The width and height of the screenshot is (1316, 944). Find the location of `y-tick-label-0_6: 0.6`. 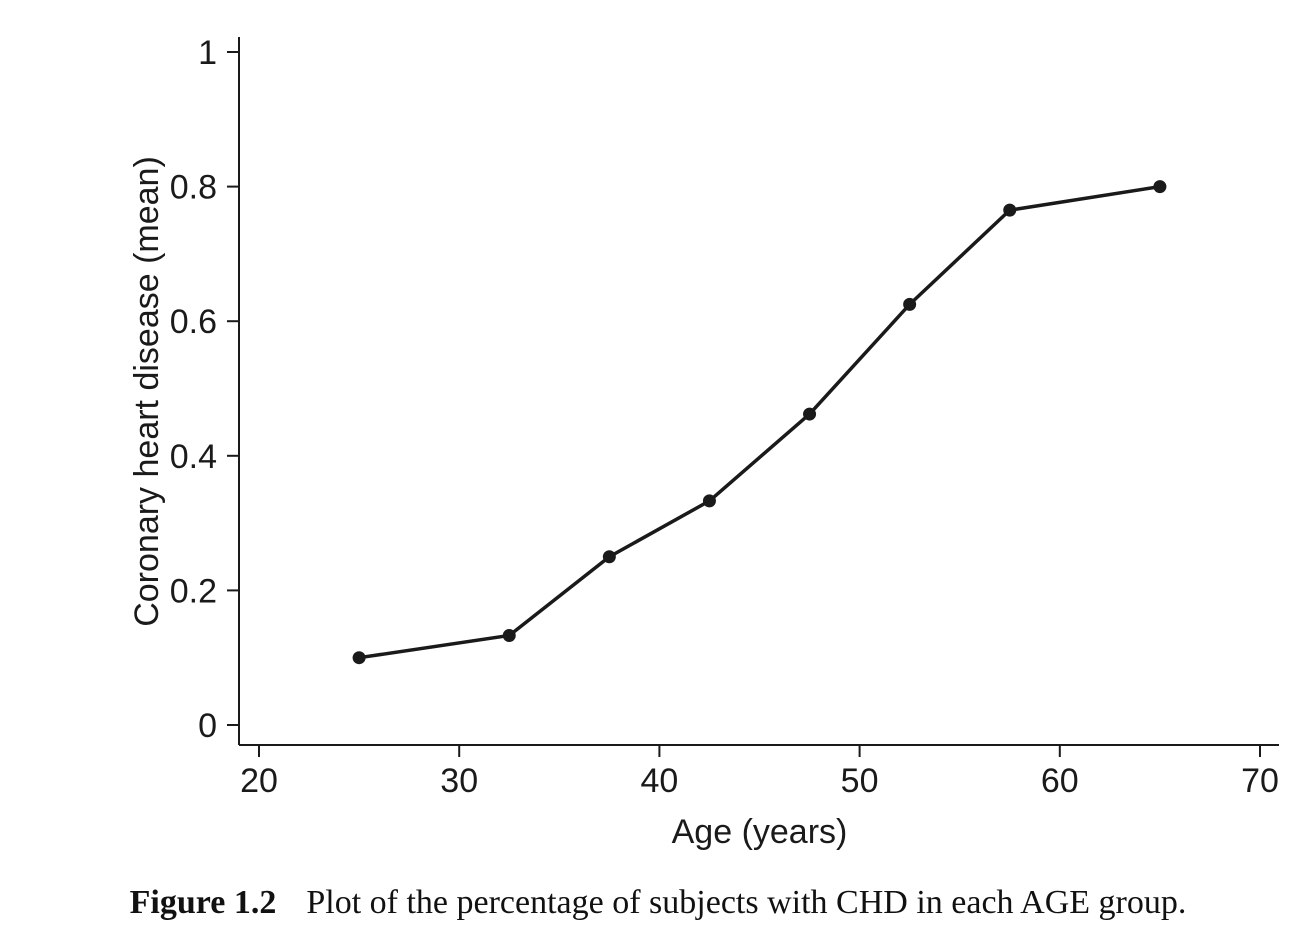

y-tick-label-0_6: 0.6 is located at coordinates (193, 322).